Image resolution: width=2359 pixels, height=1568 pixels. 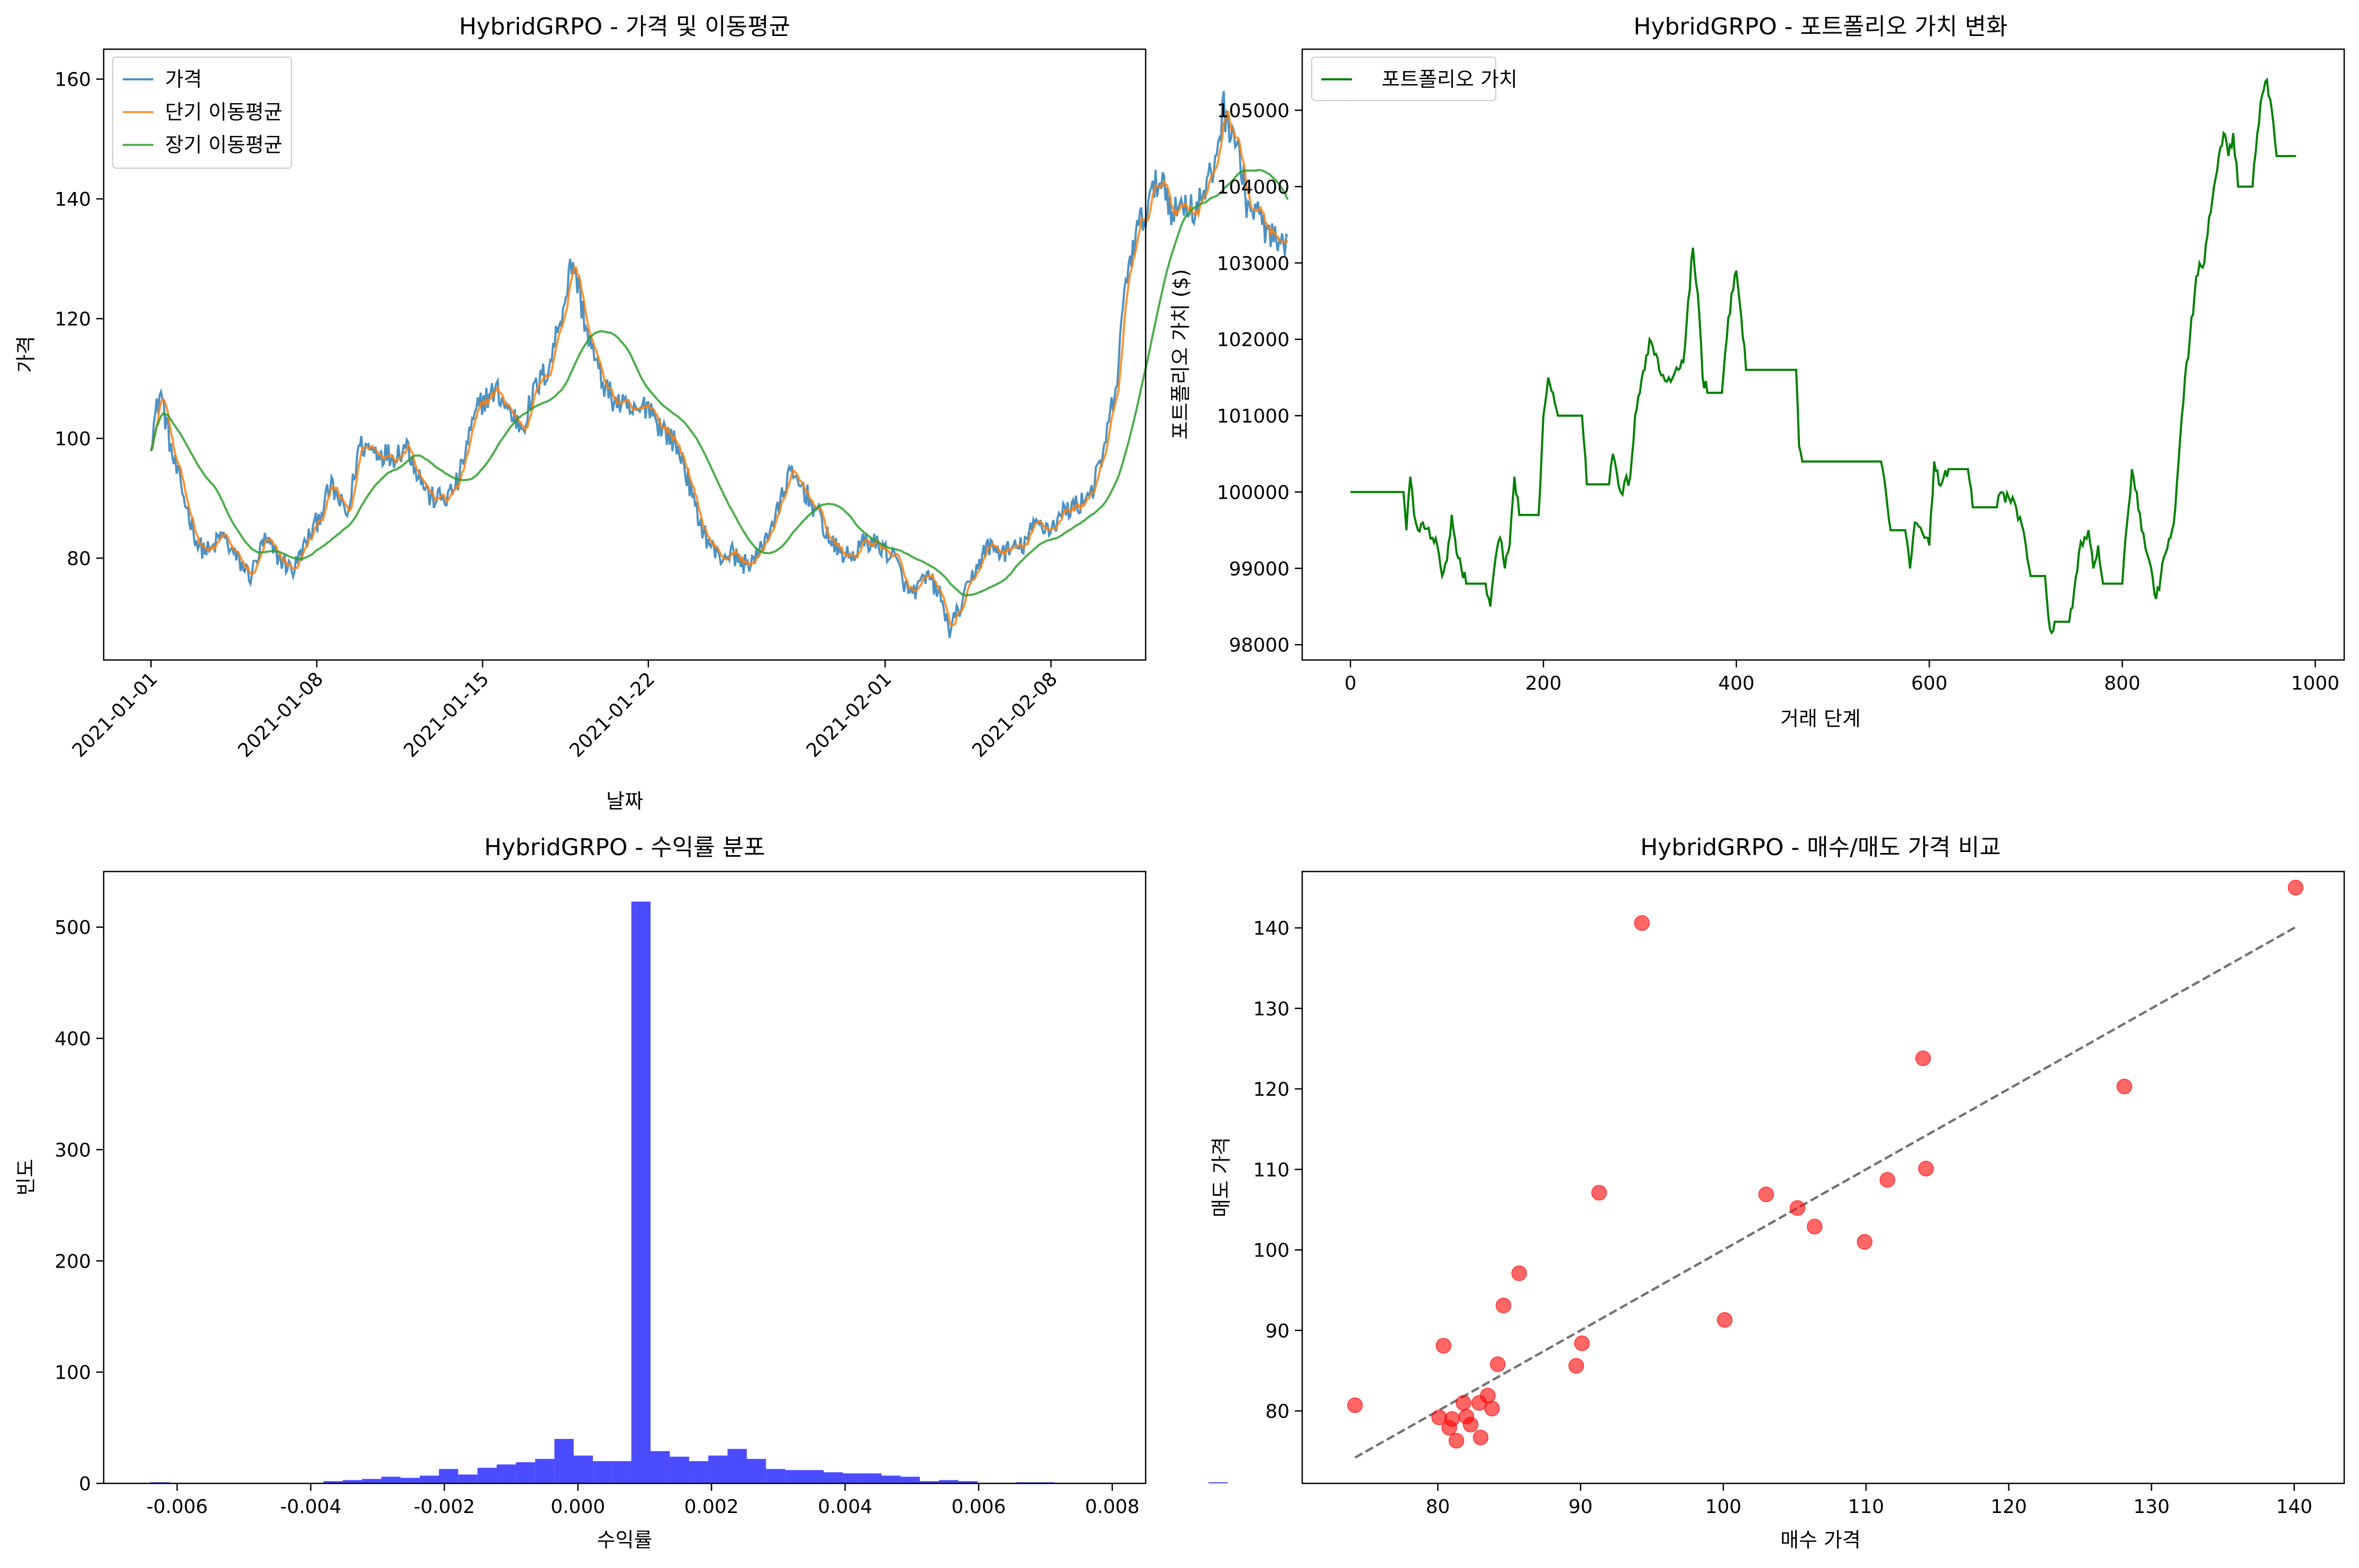 I want to click on portfolio-chart-x-label: 거래 단계, so click(x=1820, y=718).